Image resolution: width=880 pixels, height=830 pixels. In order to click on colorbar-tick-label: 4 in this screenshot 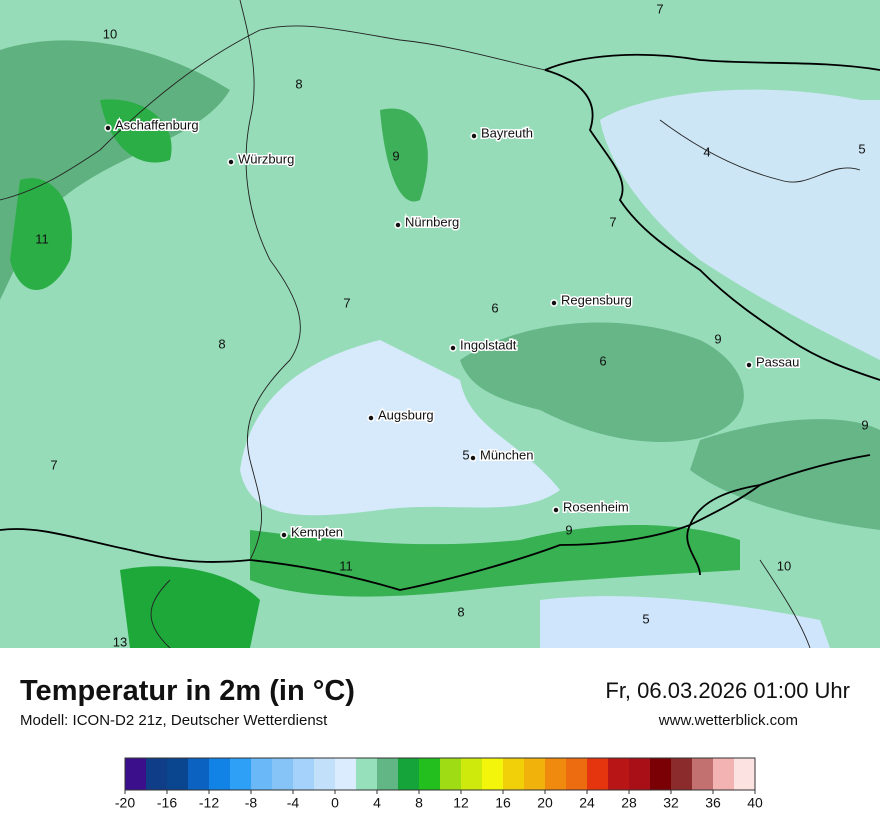, I will do `click(377, 803)`.